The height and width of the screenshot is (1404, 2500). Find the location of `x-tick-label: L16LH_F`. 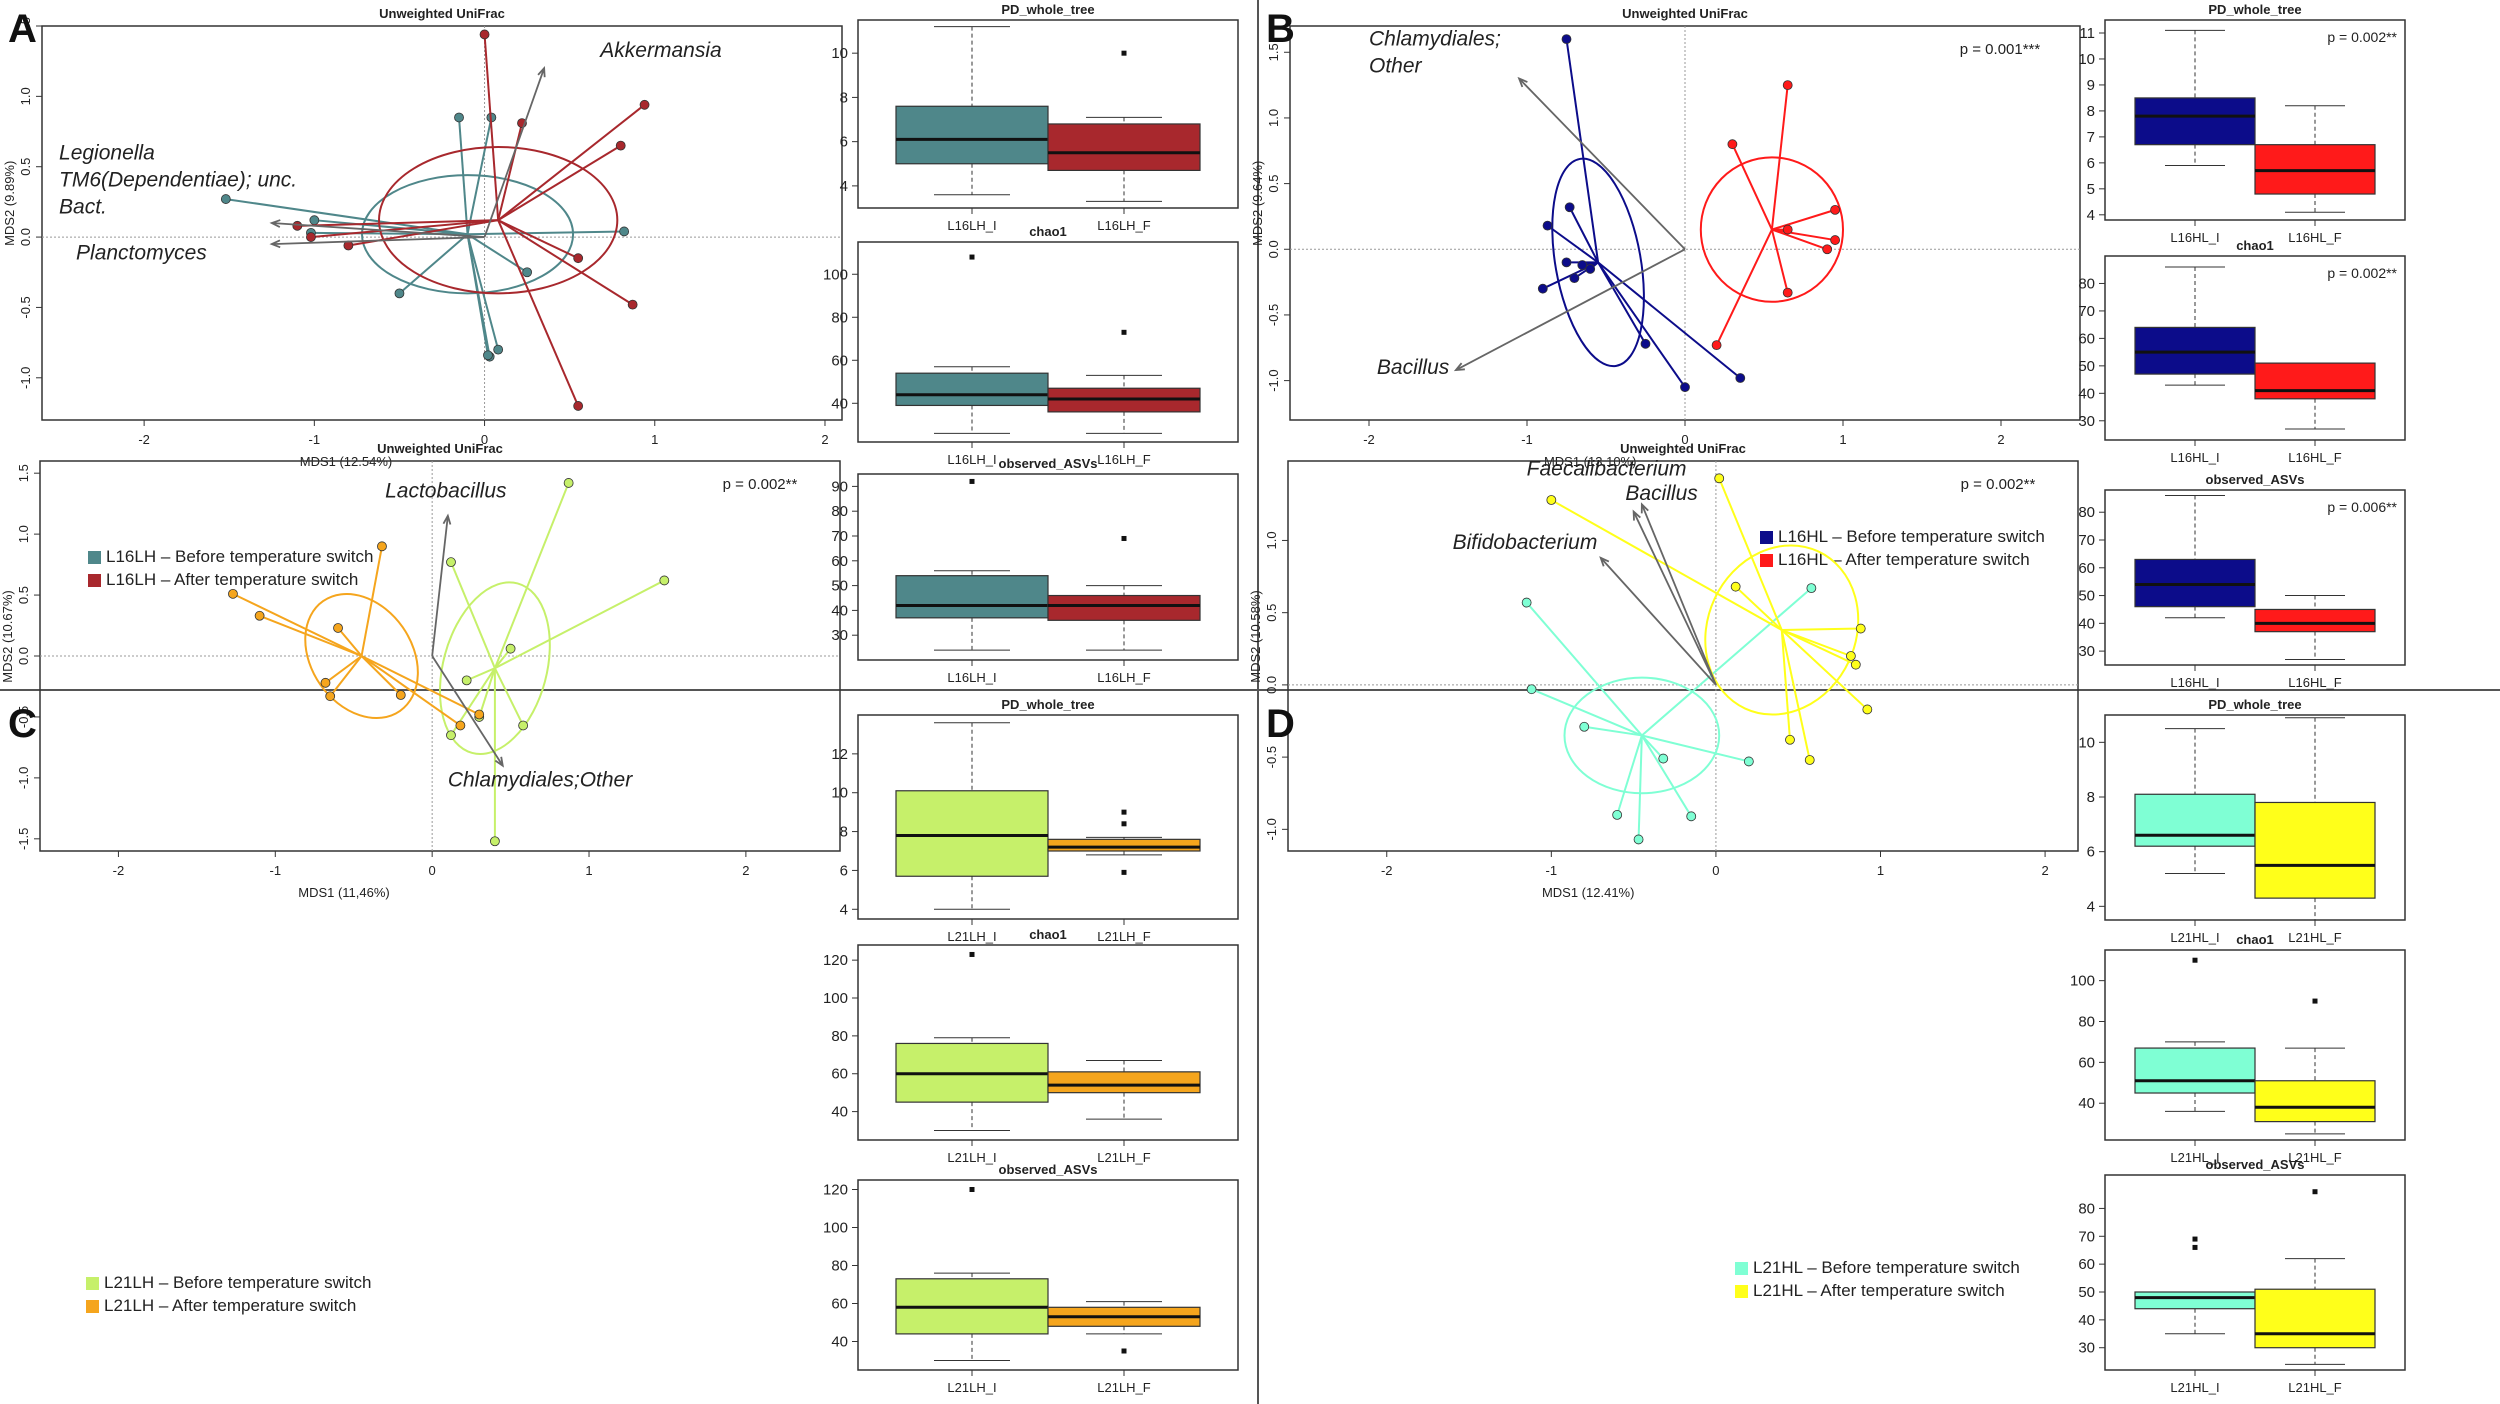

x-tick-label: L16LH_F is located at coordinates (1124, 459).